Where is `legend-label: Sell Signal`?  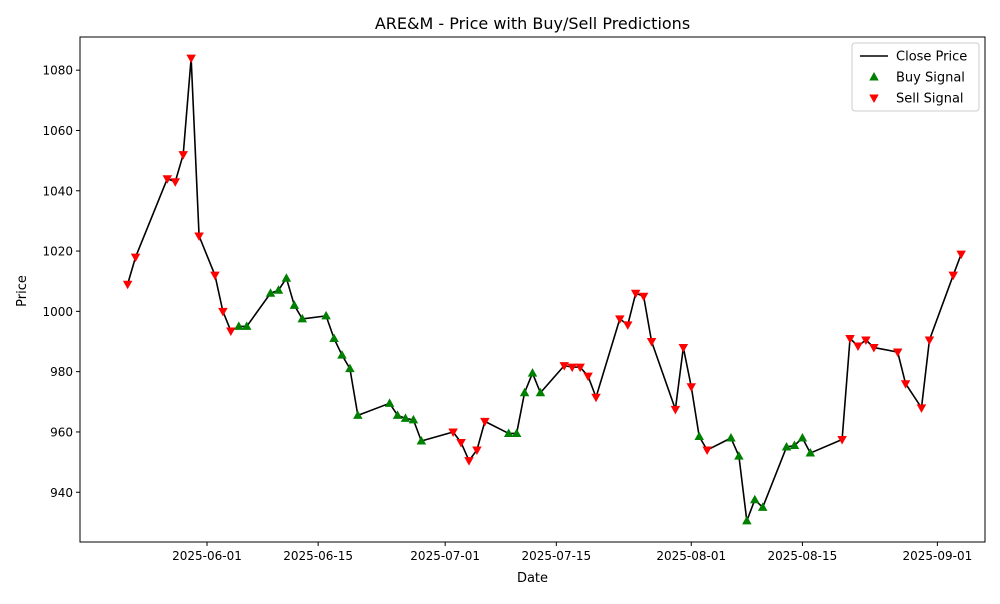 legend-label: Sell Signal is located at coordinates (930, 99).